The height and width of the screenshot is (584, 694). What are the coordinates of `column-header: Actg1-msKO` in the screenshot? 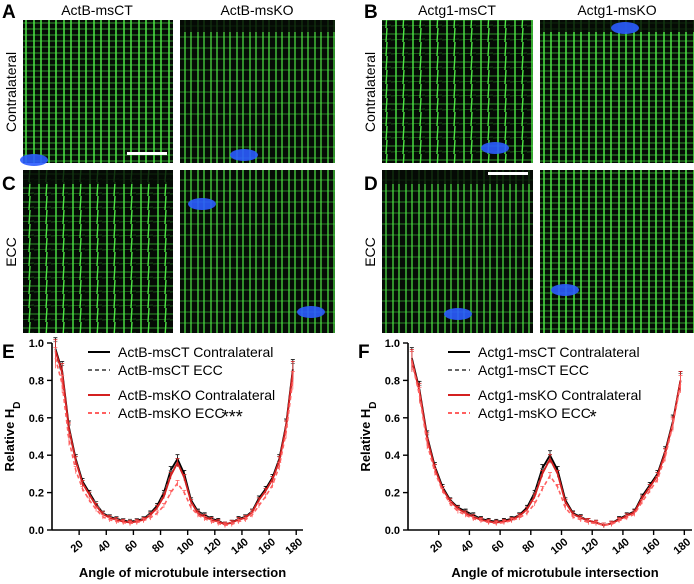 It's located at (616, 10).